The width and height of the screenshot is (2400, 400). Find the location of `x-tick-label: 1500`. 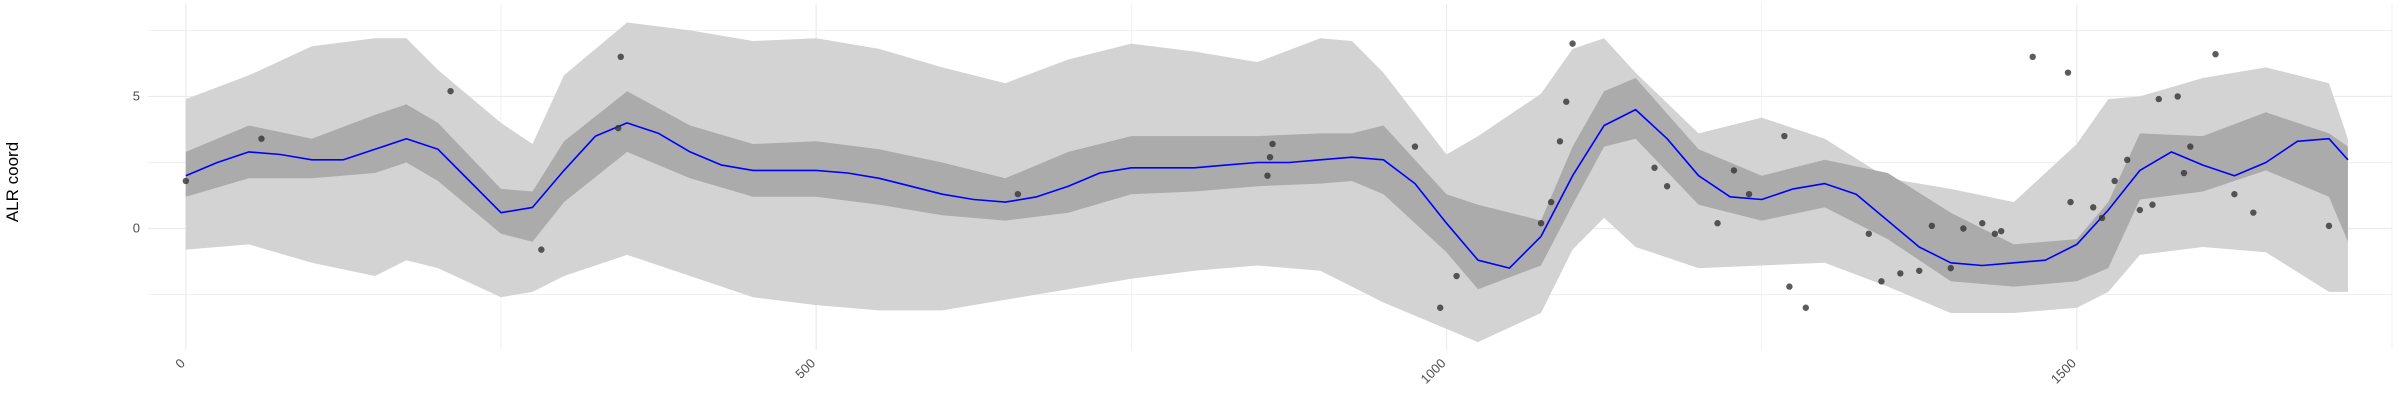

x-tick-label: 1500 is located at coordinates (2063, 371).